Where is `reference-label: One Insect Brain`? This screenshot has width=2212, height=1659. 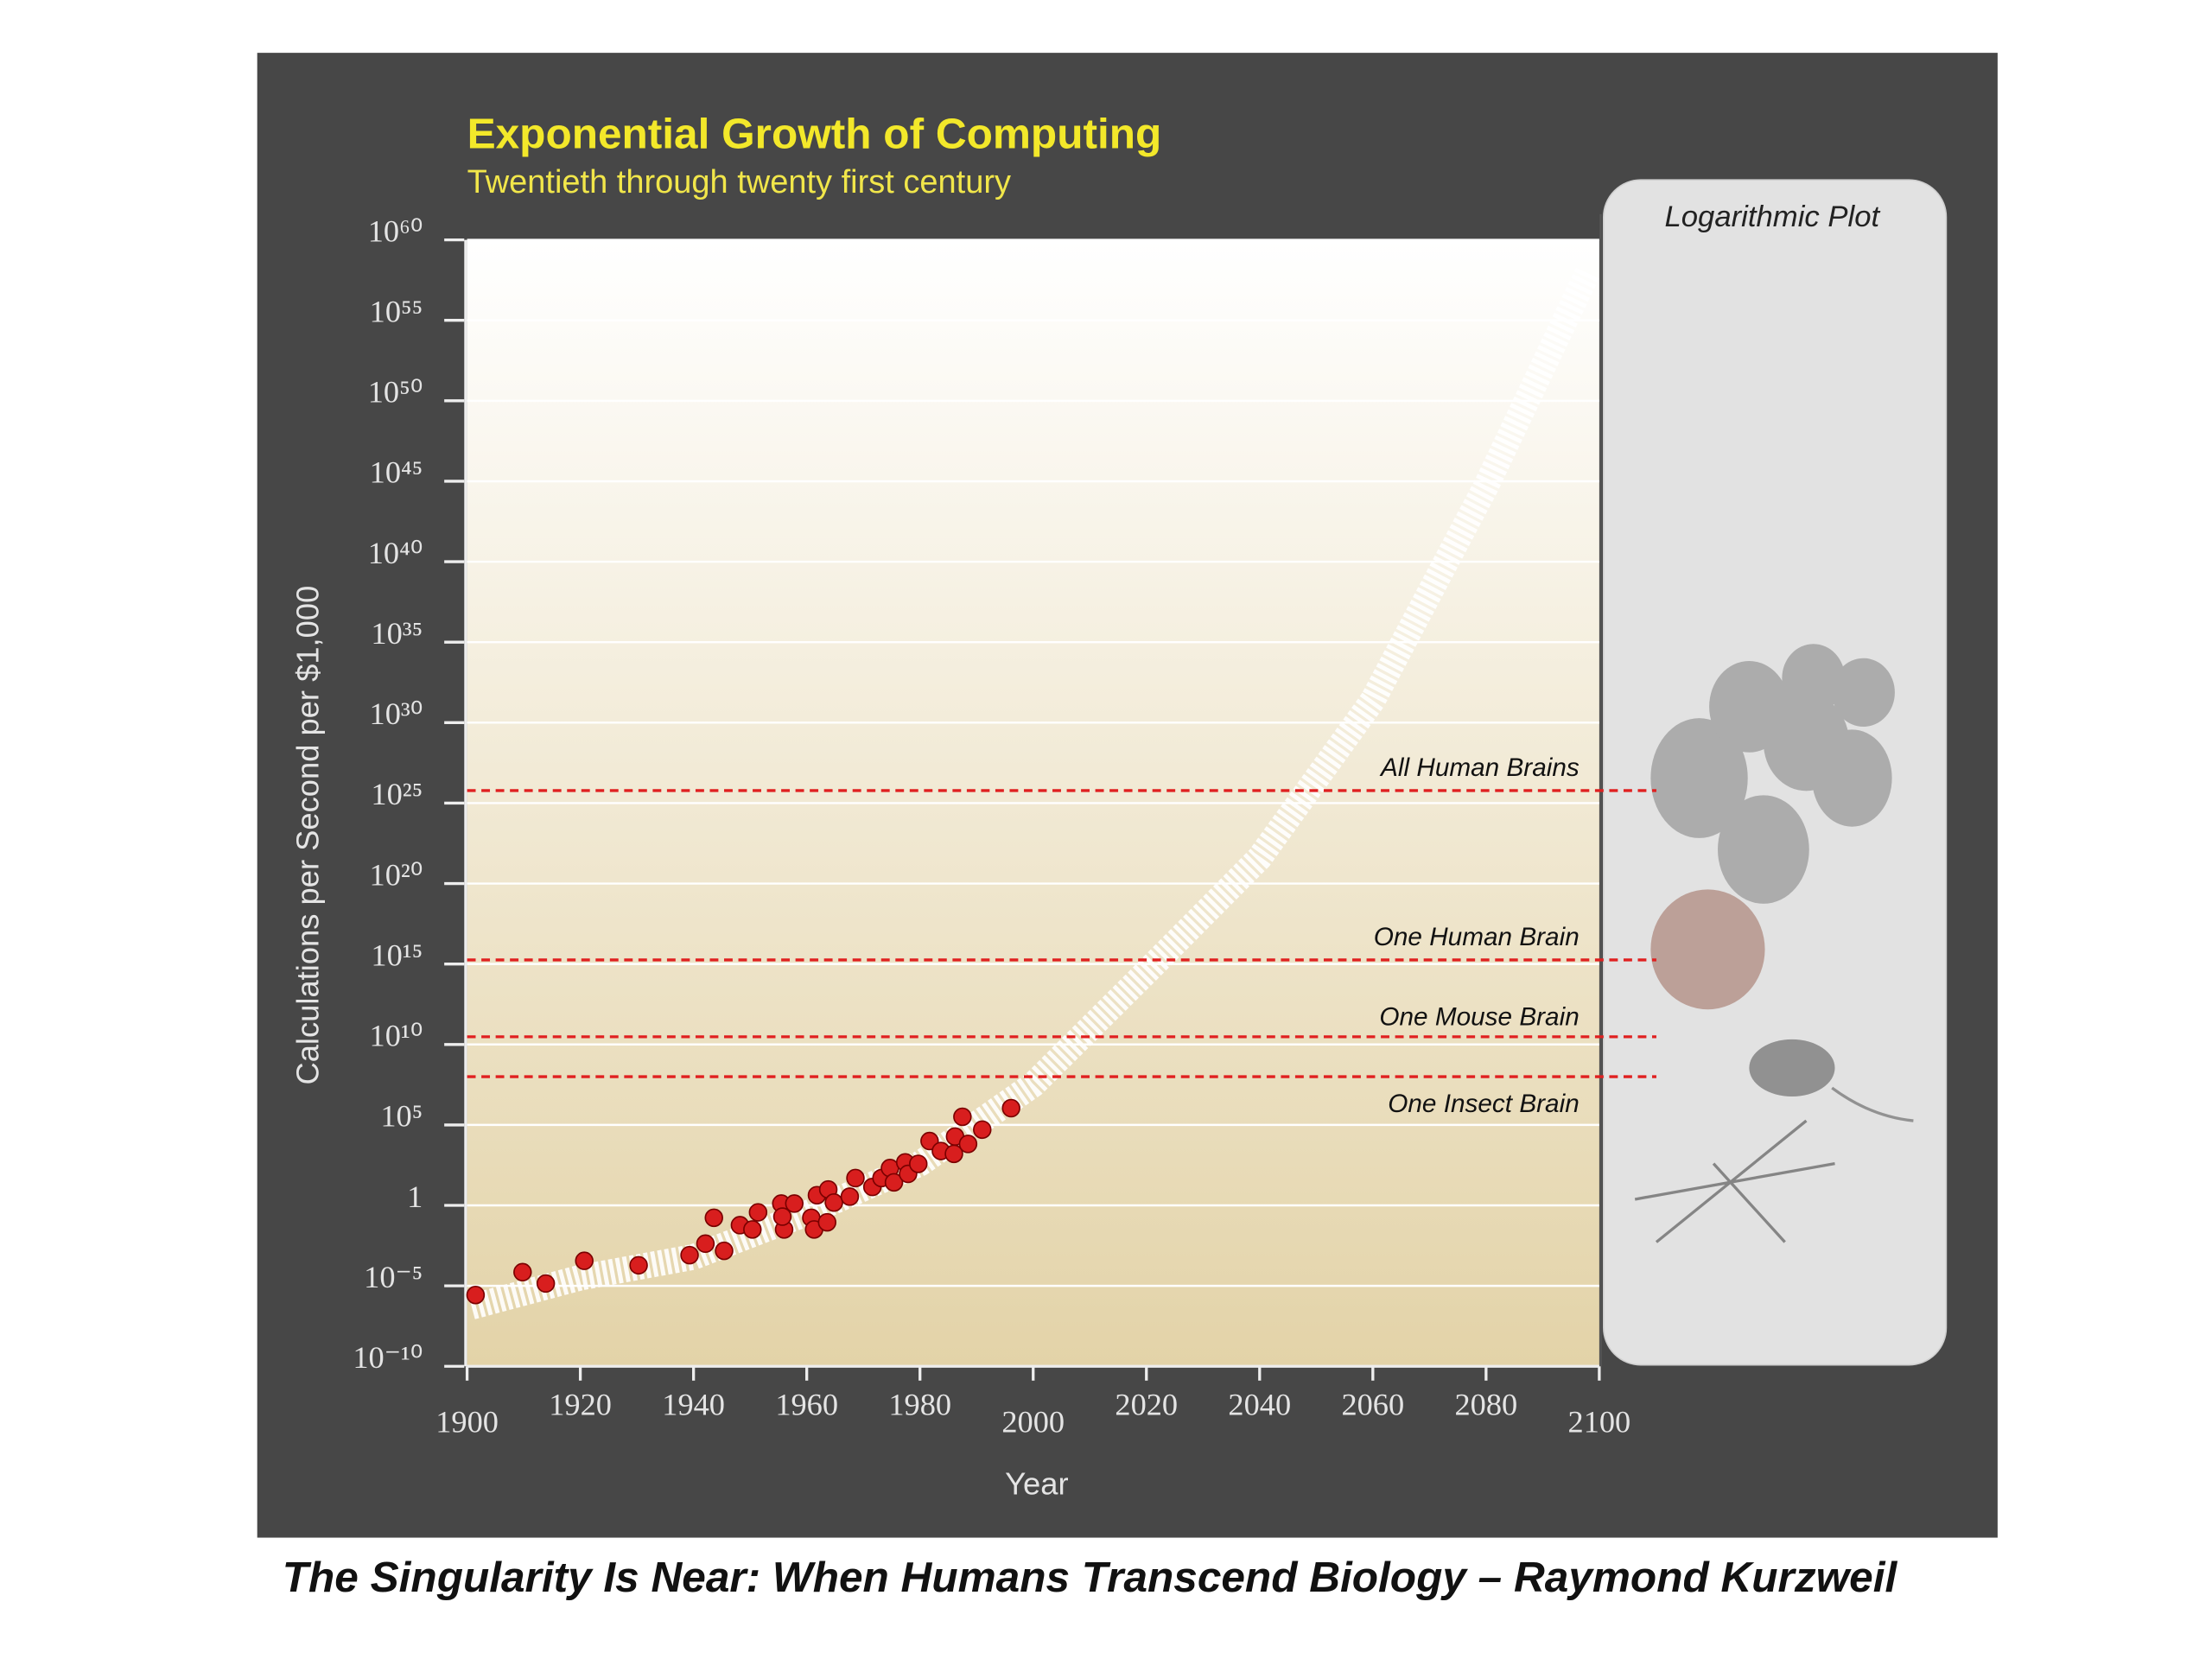
reference-label: One Insect Brain is located at coordinates (1483, 1104).